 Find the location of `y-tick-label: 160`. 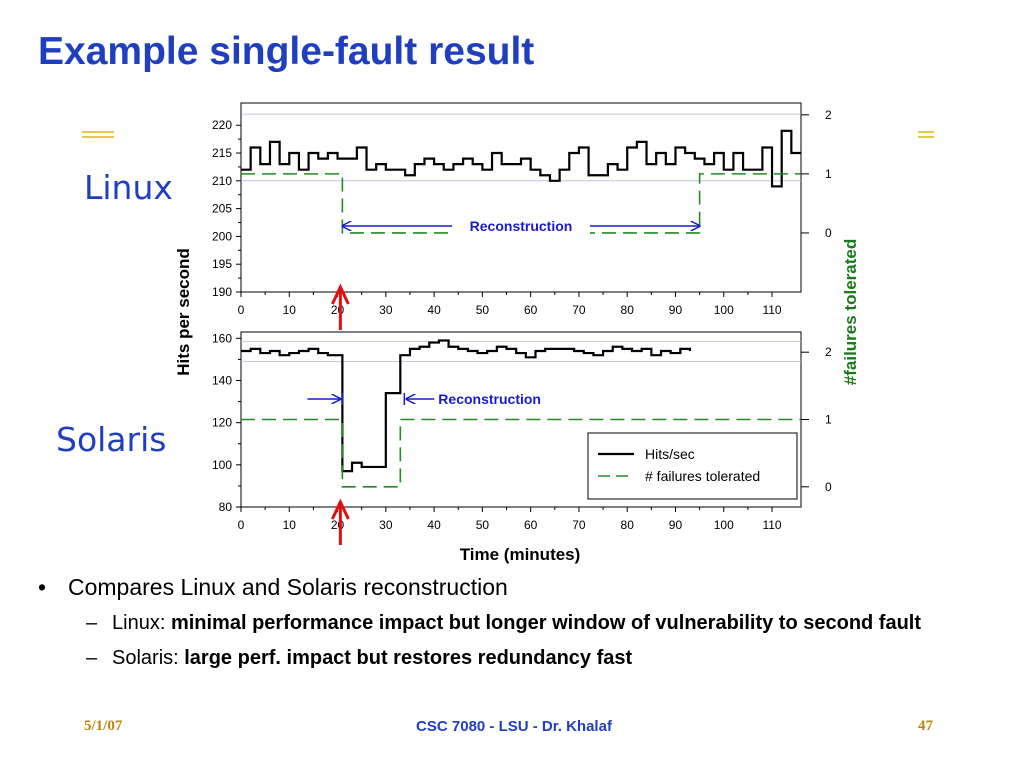

y-tick-label: 160 is located at coordinates (222, 338).